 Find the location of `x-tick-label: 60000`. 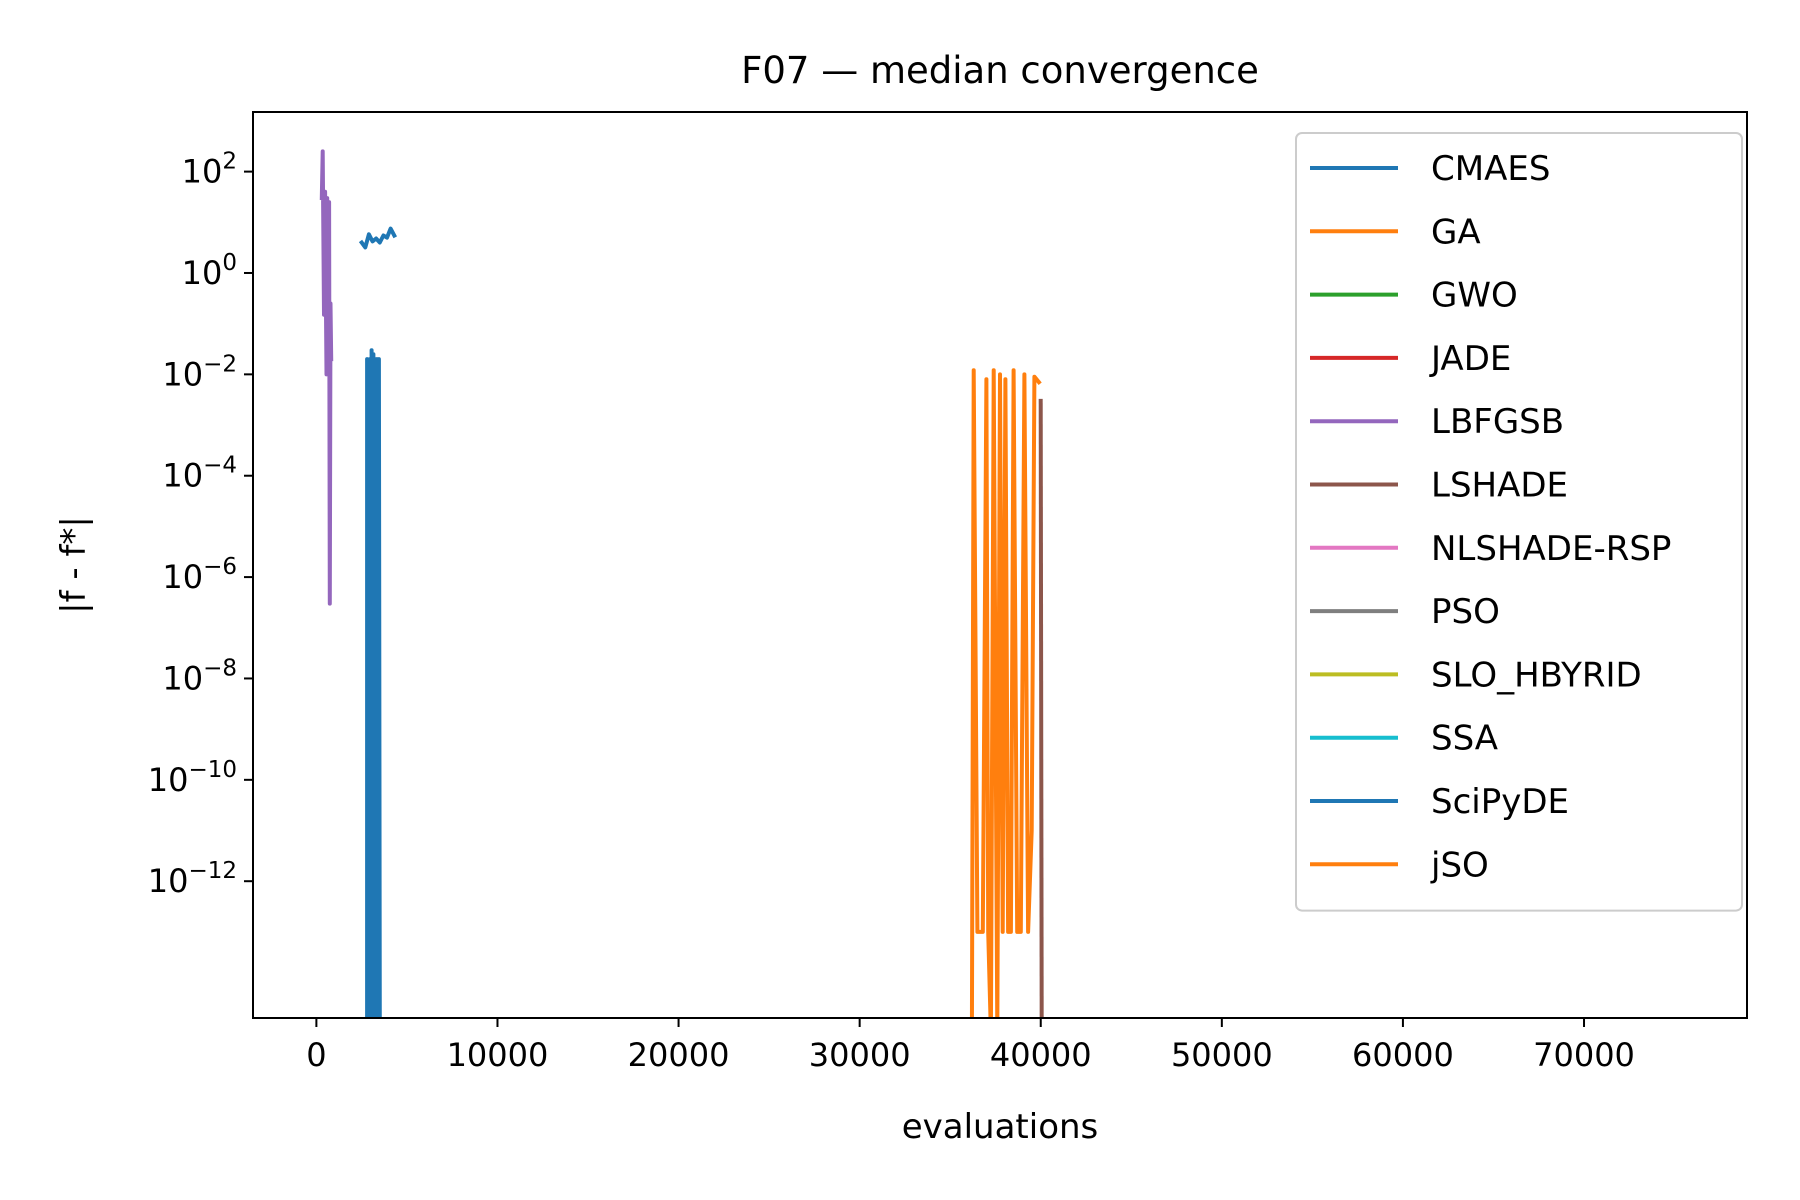

x-tick-label: 60000 is located at coordinates (1403, 1055).